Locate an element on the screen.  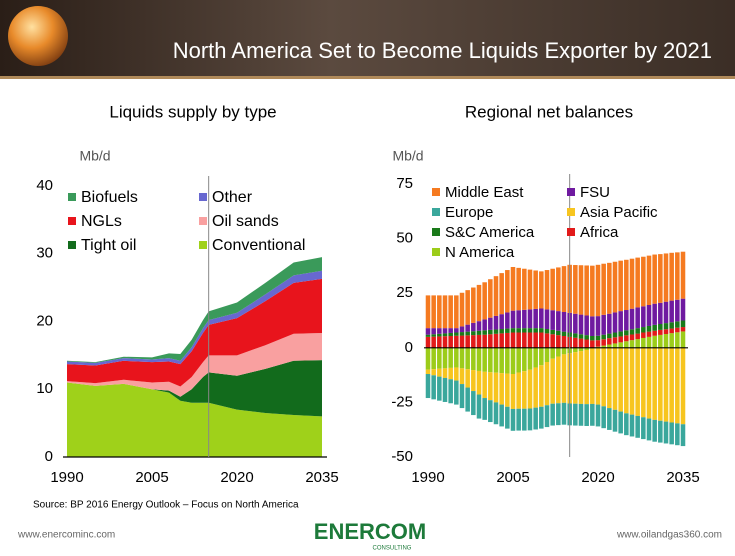
left-url: www.enercominc.com is located at coordinates (66, 535).